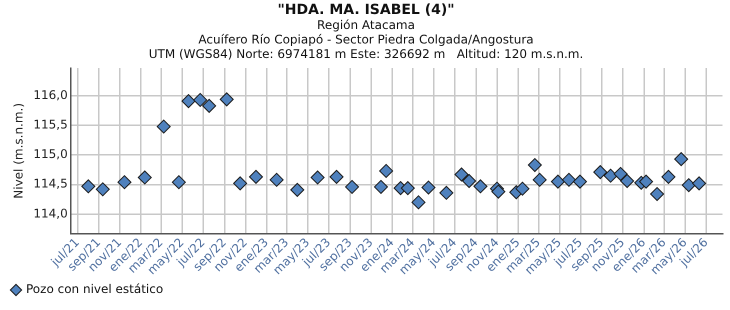  What do you see at coordinates (50, 95) in the screenshot?
I see `y-tick-label: 116,0` at bounding box center [50, 95].